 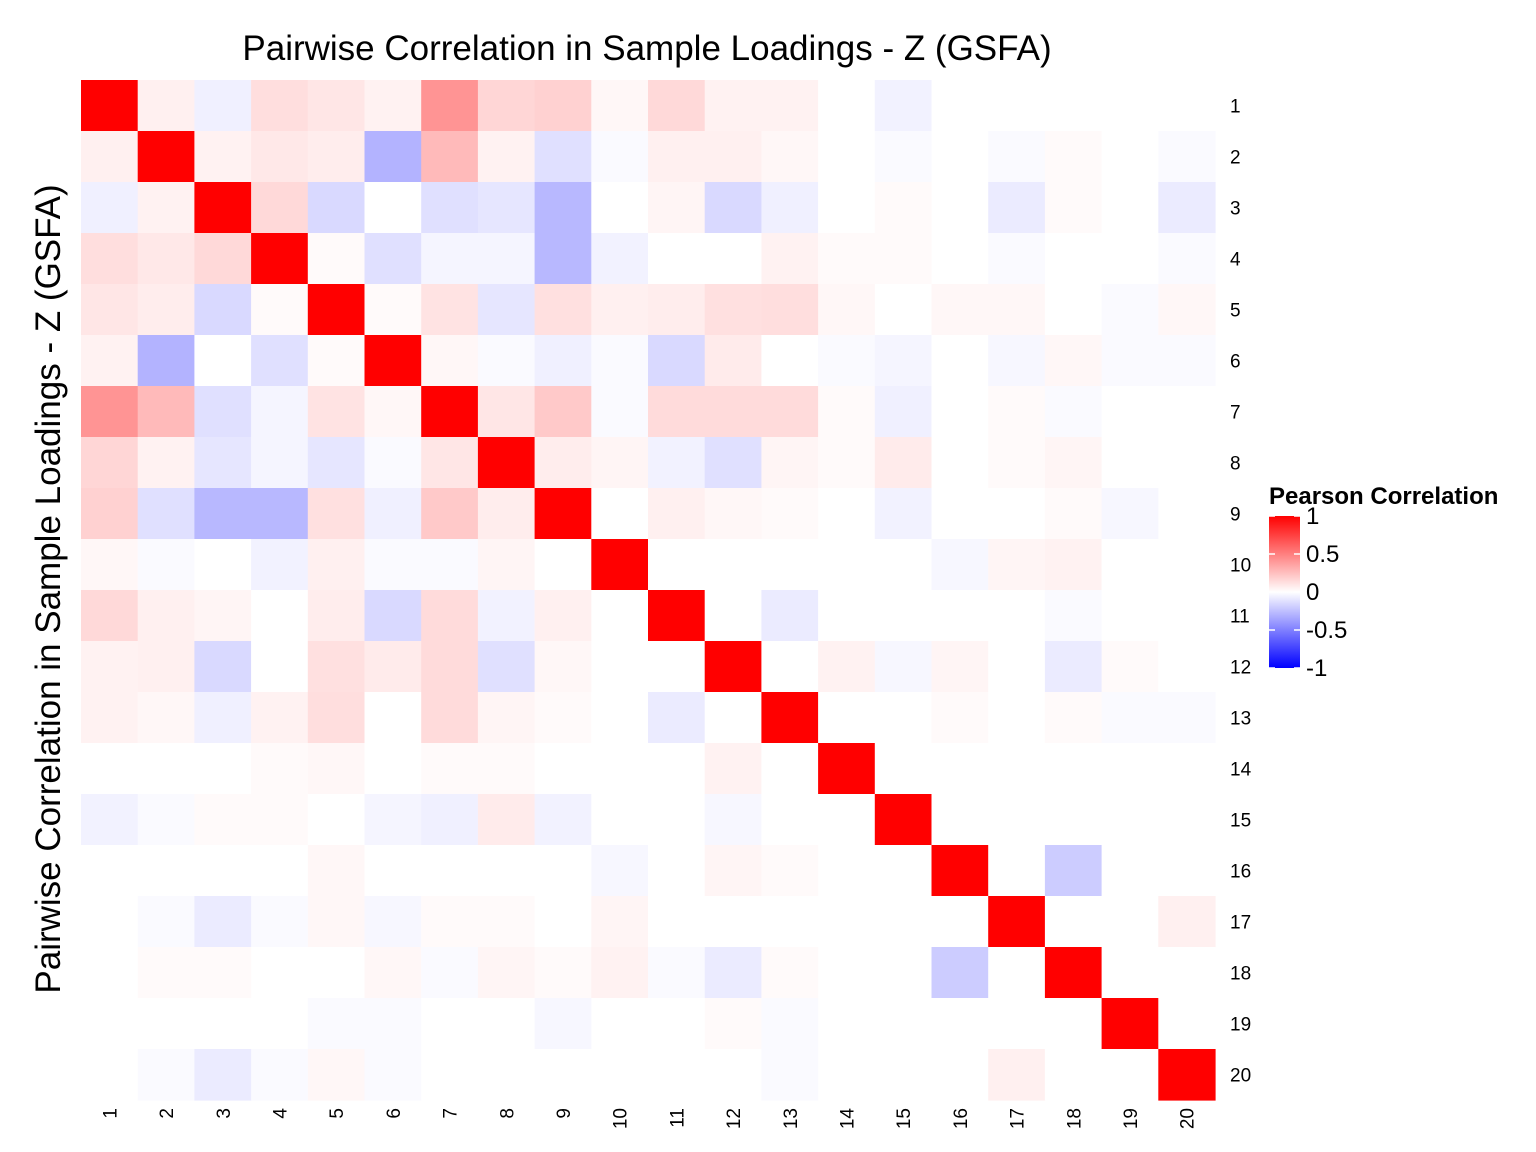 What do you see at coordinates (677, 514) in the screenshot?
I see `heatmap-cell-r9-c11` at bounding box center [677, 514].